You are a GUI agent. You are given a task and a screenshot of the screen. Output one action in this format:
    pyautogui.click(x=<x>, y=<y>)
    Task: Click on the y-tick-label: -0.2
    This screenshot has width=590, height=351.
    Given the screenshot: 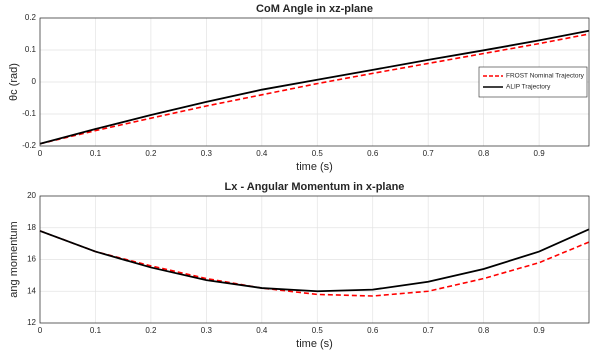 What is the action you would take?
    pyautogui.click(x=29, y=145)
    